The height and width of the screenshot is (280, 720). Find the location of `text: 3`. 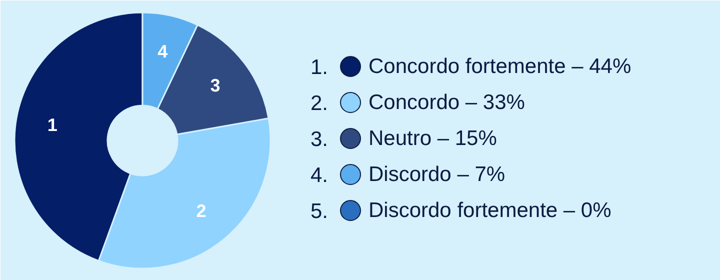

text: 3 is located at coordinates (215, 86).